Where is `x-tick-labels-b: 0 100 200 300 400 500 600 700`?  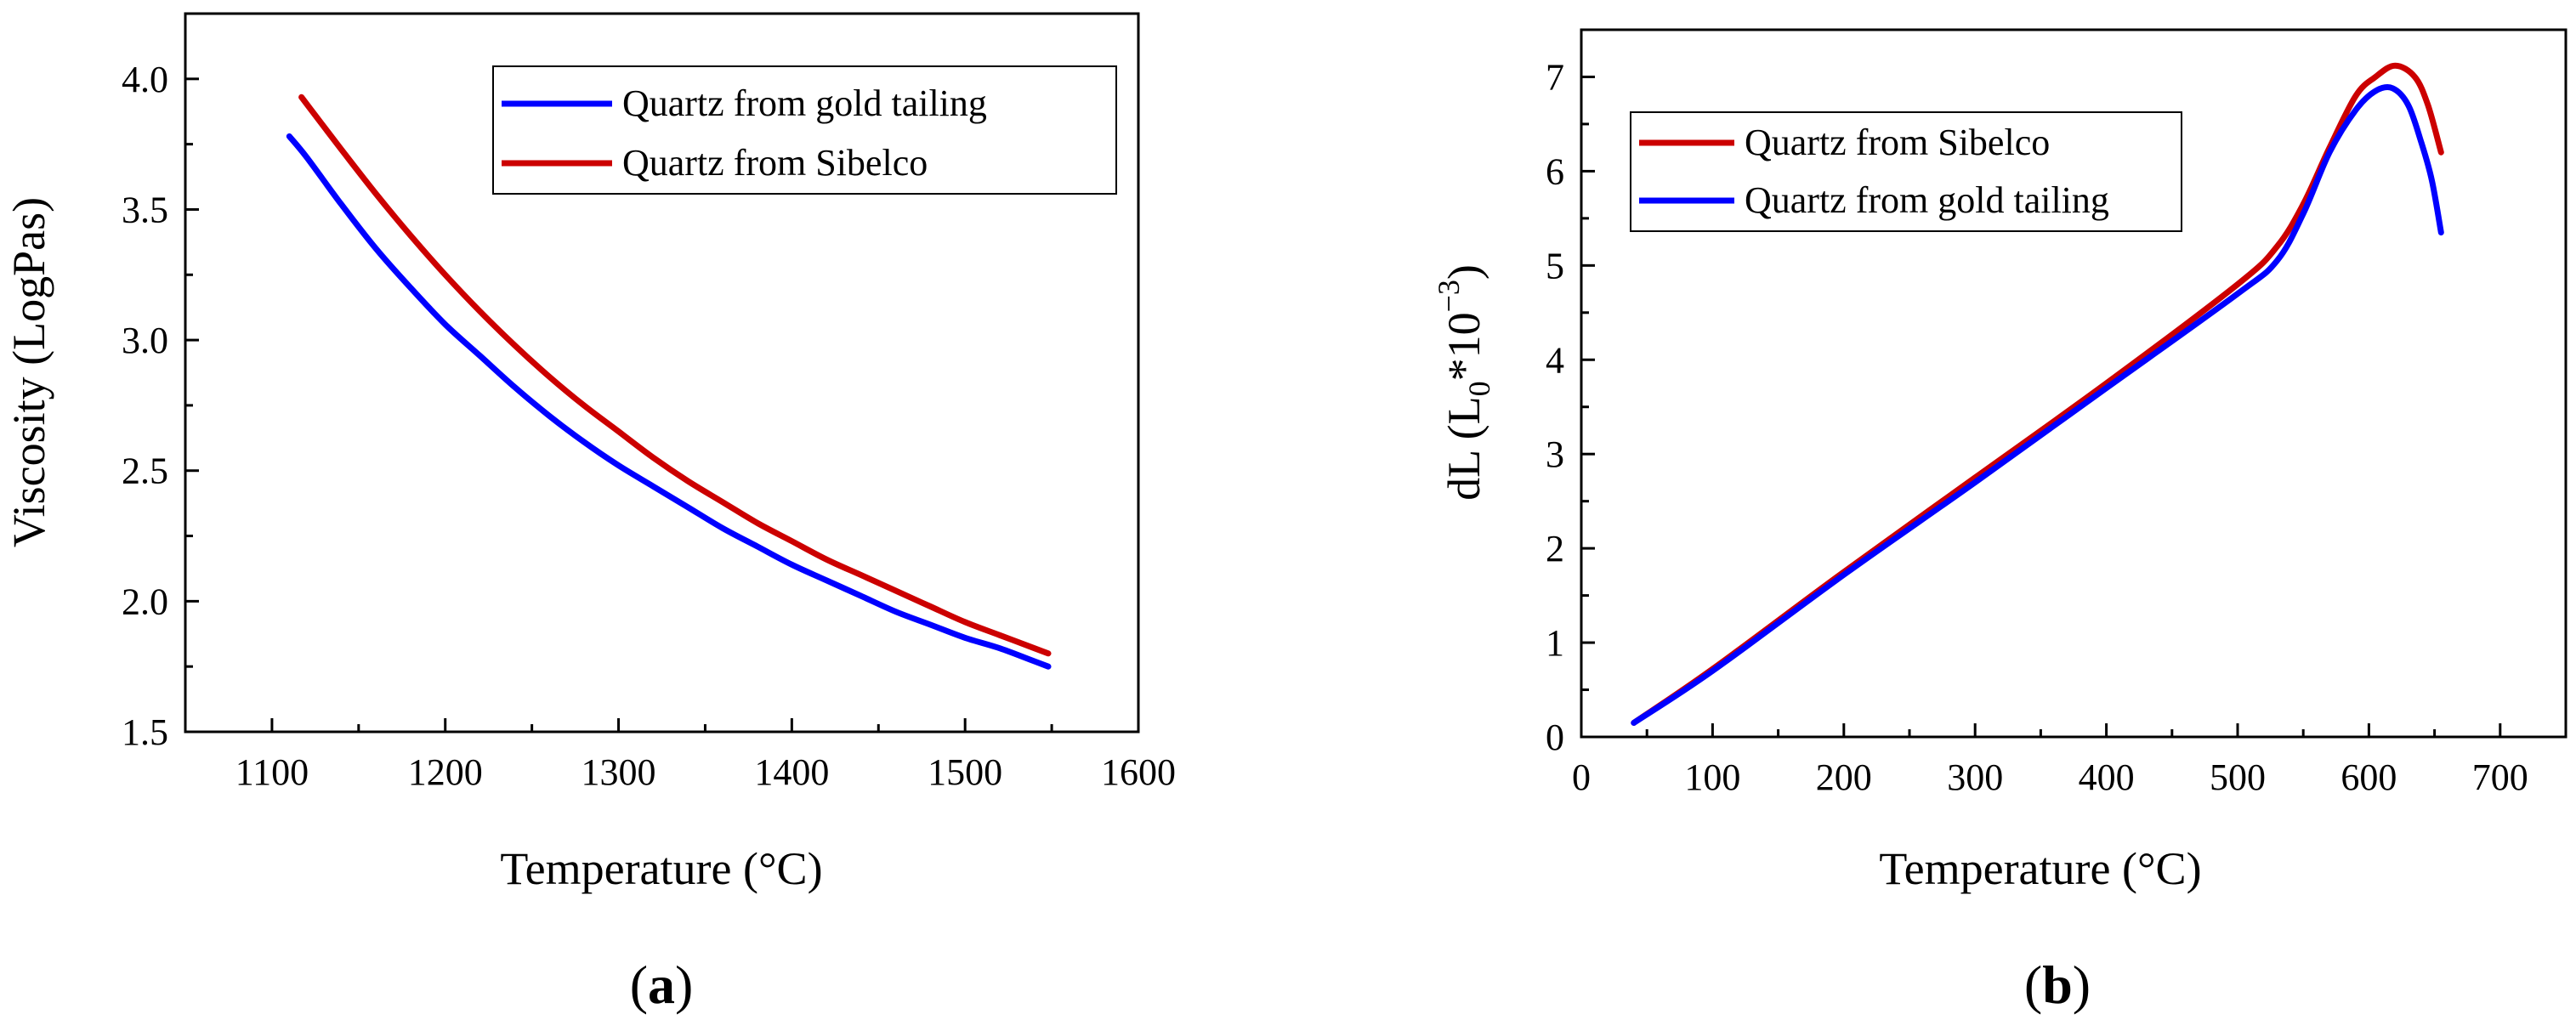 x-tick-labels-b: 0 100 200 300 400 500 600 700 is located at coordinates (2050, 777).